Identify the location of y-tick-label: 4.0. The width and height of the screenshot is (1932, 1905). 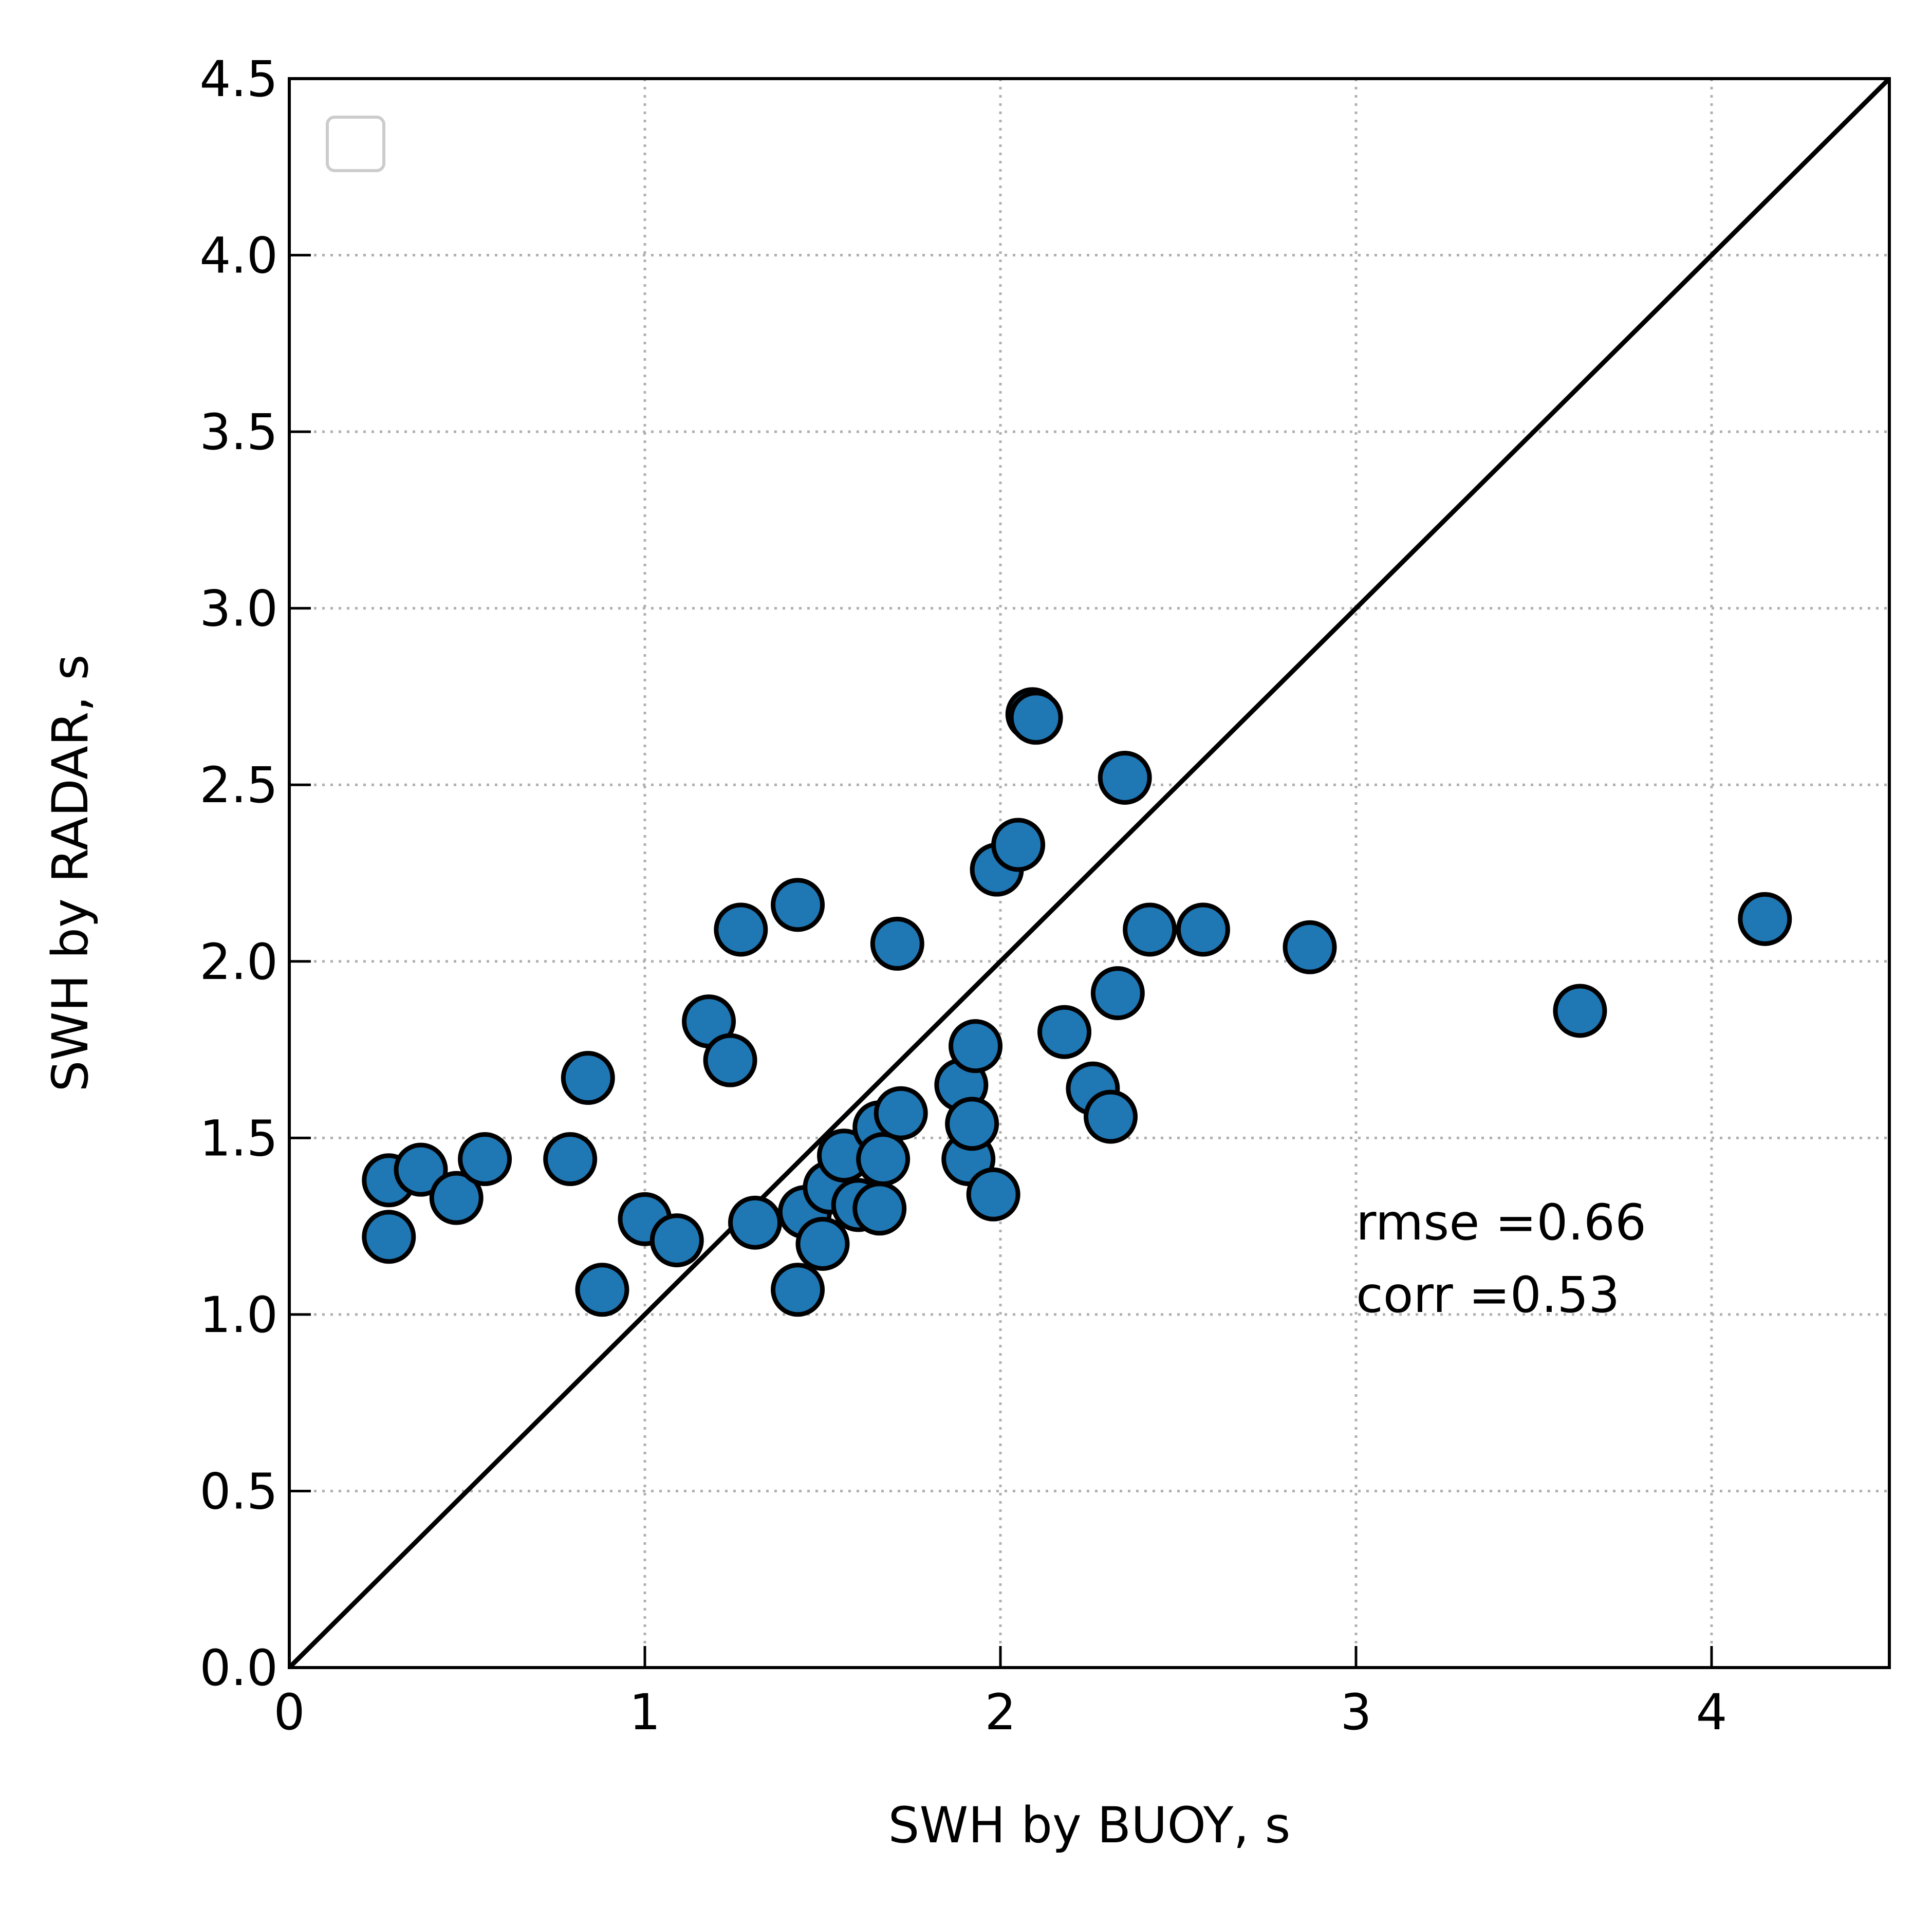
(239, 256).